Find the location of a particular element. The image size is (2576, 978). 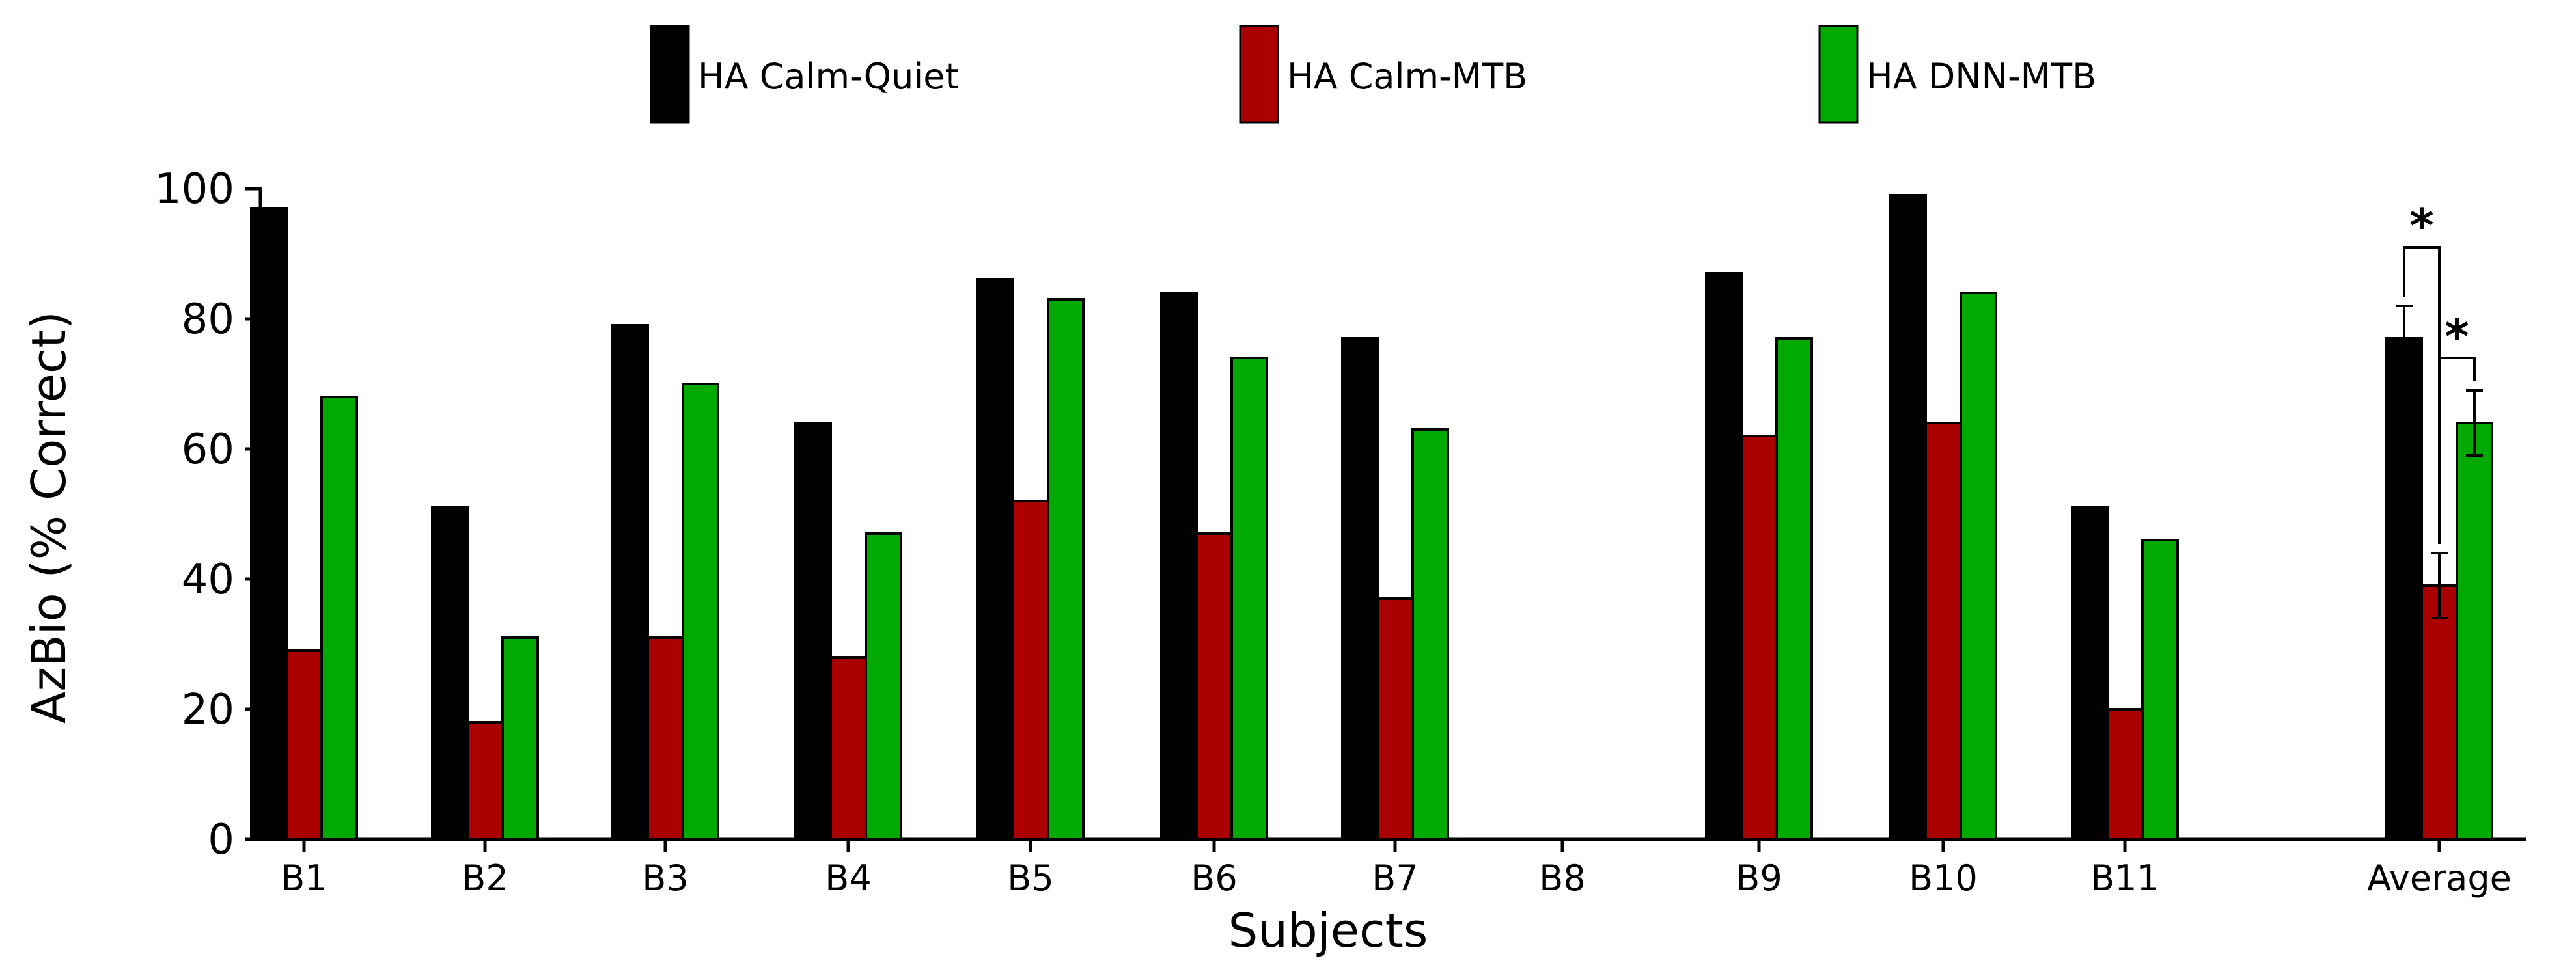

x-tick-label: B9 is located at coordinates (1759, 878).